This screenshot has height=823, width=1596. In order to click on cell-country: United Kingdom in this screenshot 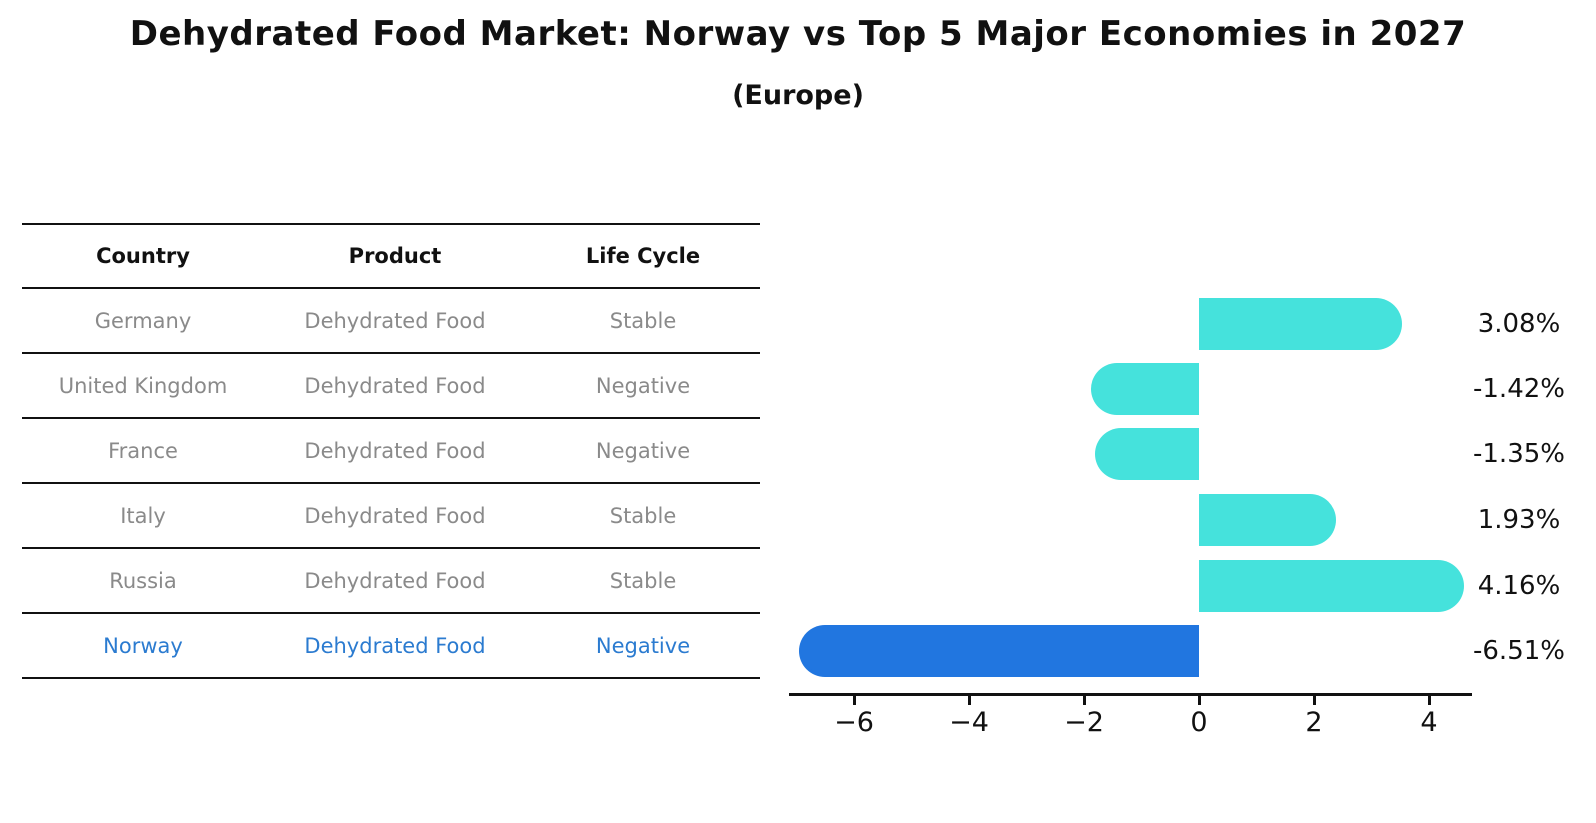, I will do `click(143, 386)`.